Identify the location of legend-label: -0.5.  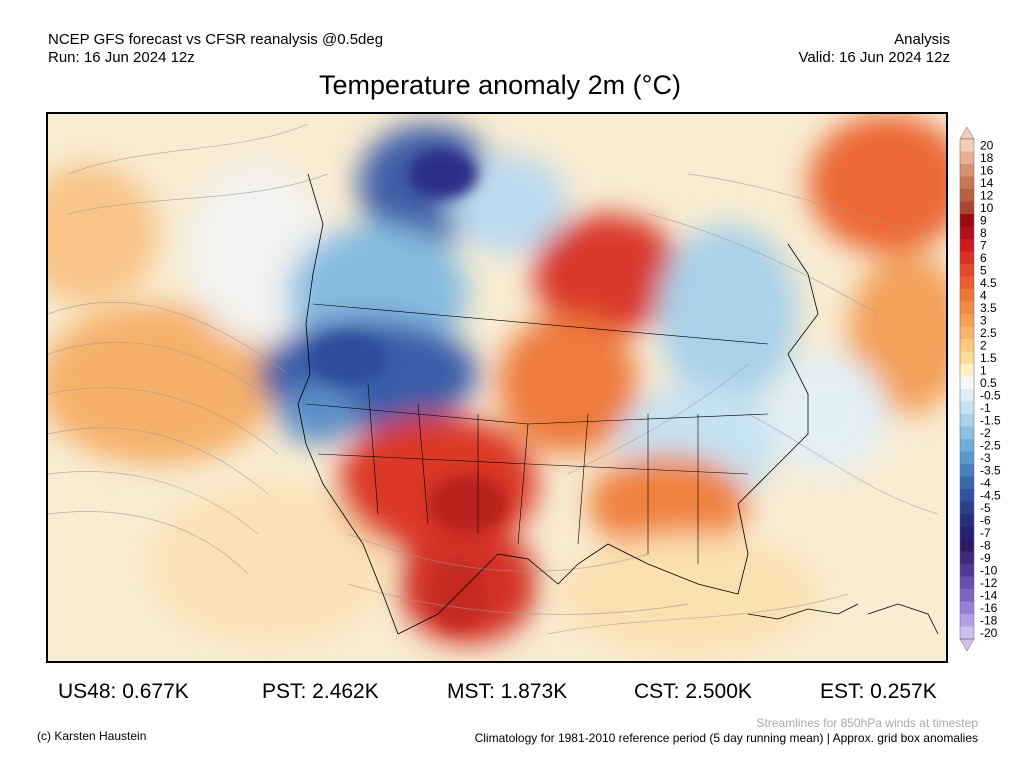
(990, 395).